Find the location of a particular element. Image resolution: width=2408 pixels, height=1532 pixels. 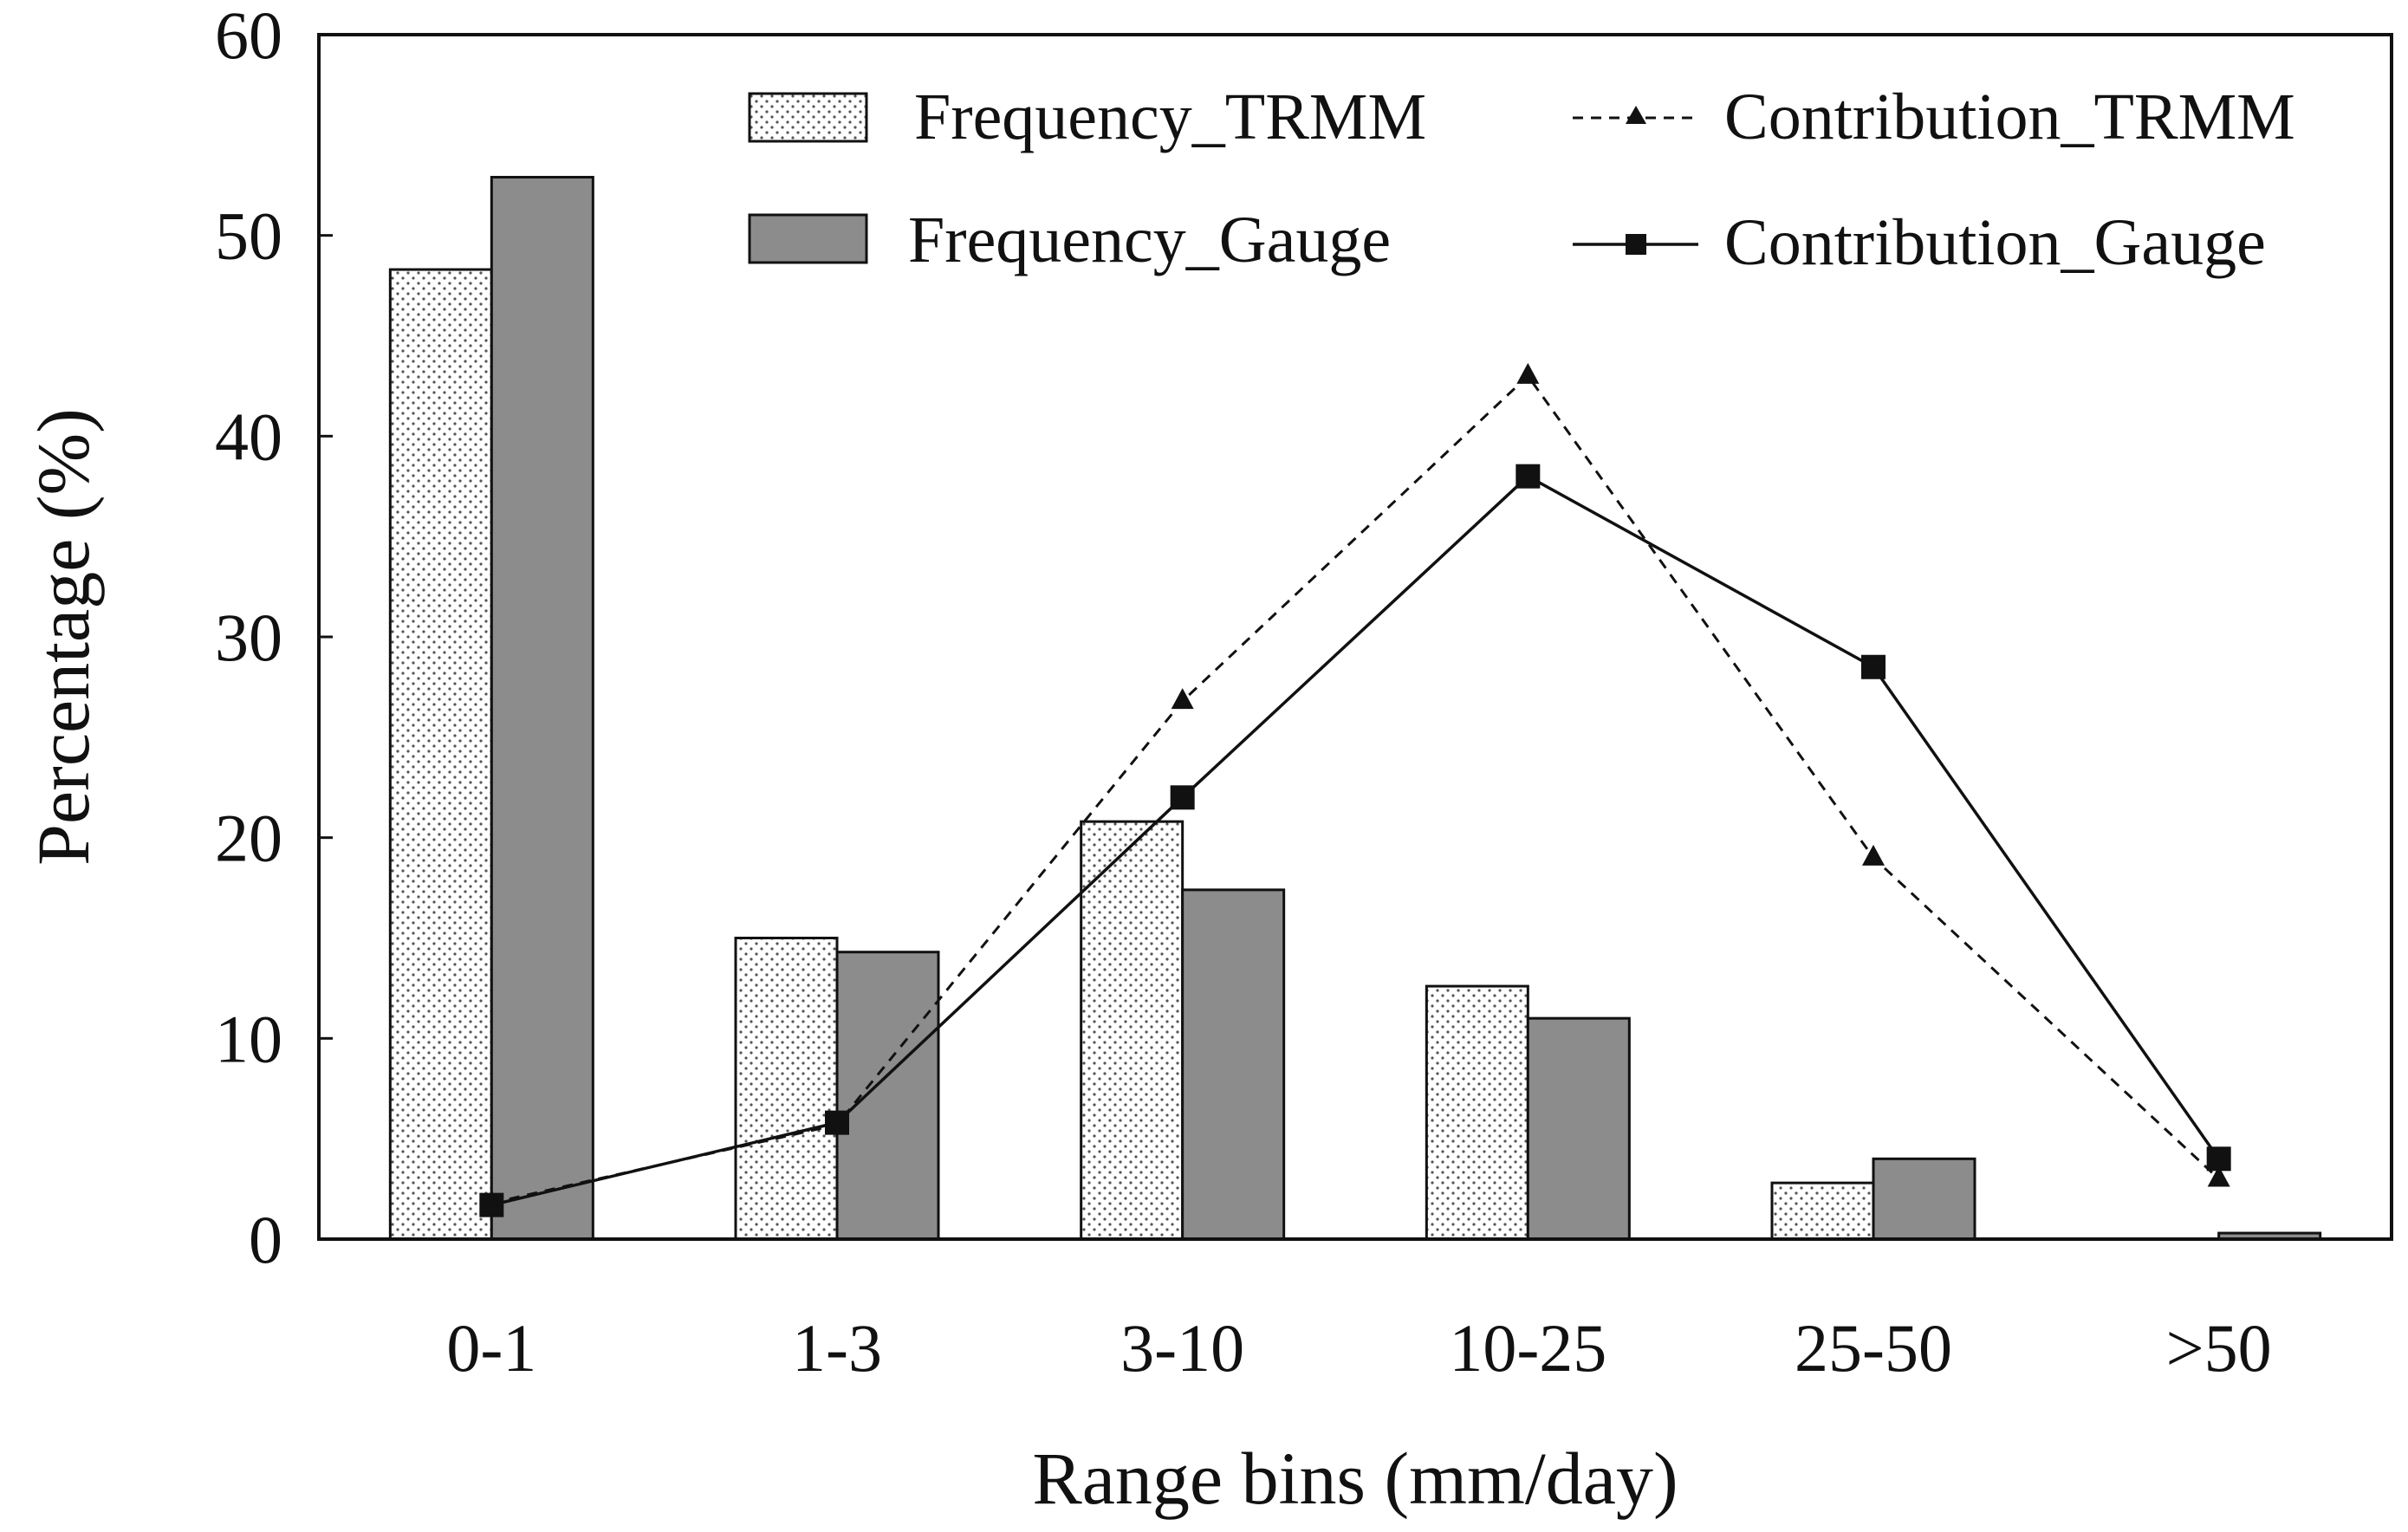

legend-item-contribution-gauge: Contribution_Gauge is located at coordinates (1920, 242).